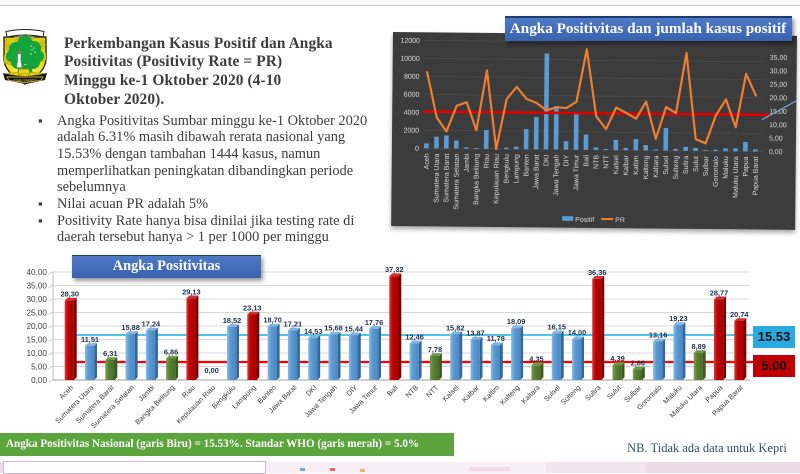  Describe the element at coordinates (417, 148) in the screenshot. I see `svg-text: 0` at that location.